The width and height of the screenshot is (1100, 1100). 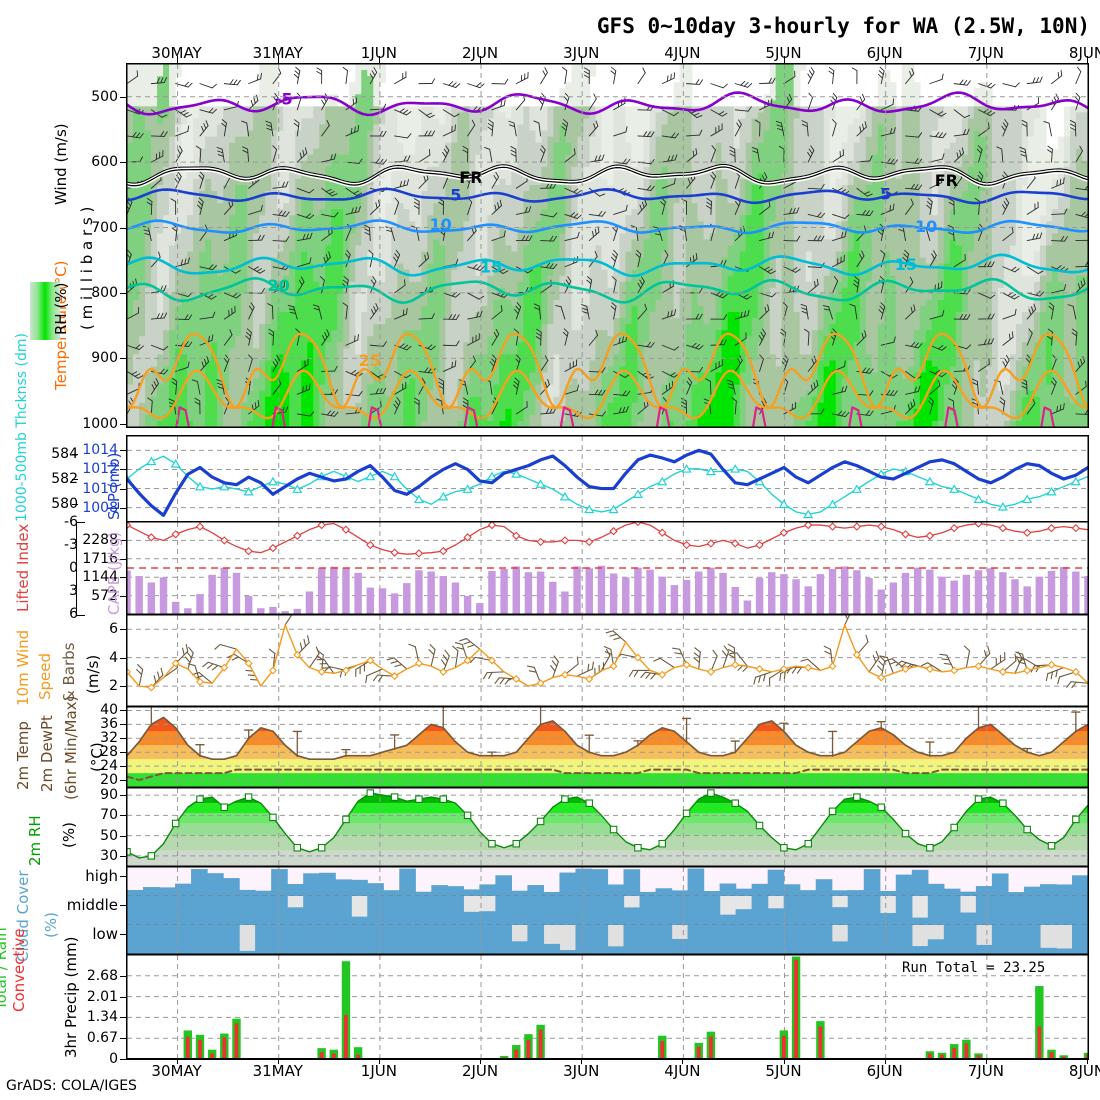 What do you see at coordinates (73, 568) in the screenshot?
I see `tick-li-0: 0` at bounding box center [73, 568].